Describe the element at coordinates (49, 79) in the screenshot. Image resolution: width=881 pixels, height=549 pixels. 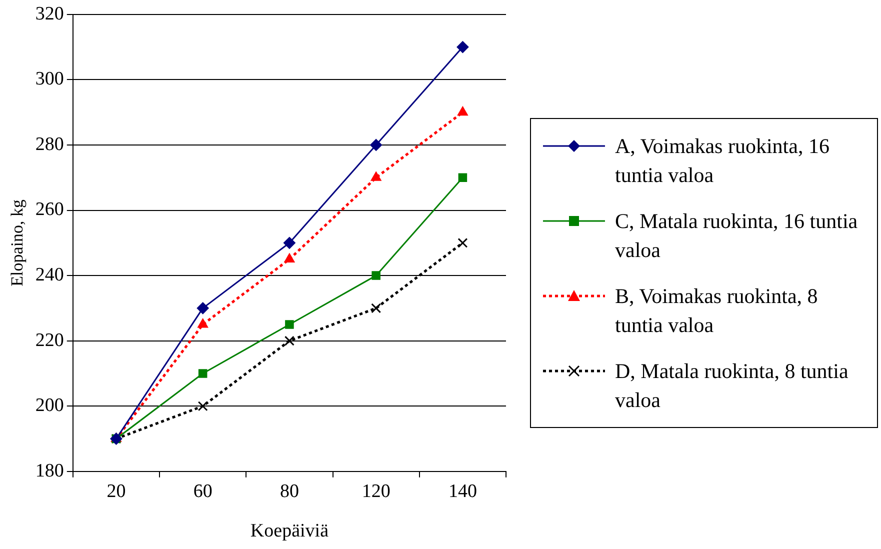
I see `y-tick-label: 300` at that location.